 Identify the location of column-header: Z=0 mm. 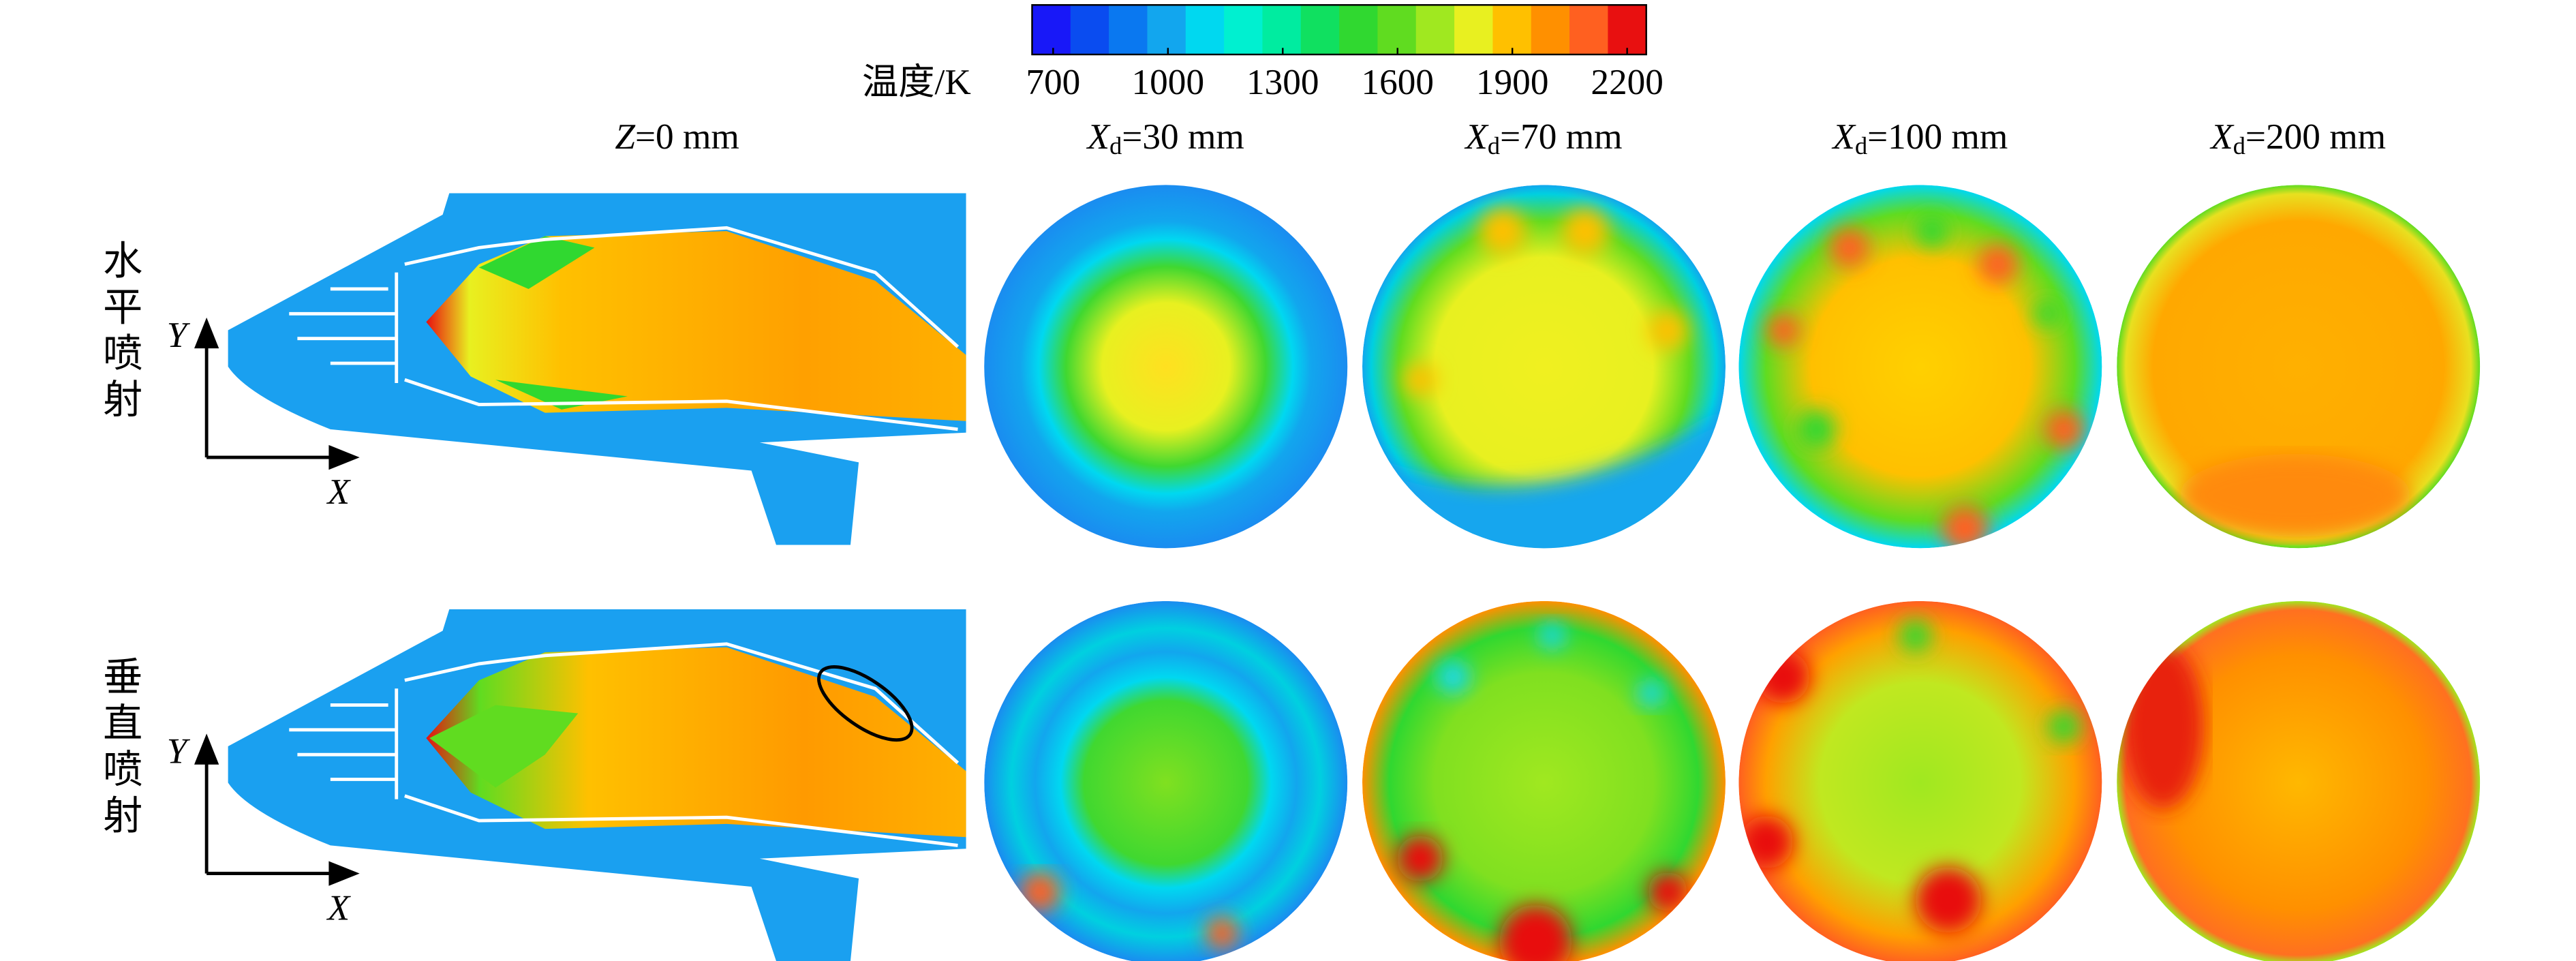
(677, 137).